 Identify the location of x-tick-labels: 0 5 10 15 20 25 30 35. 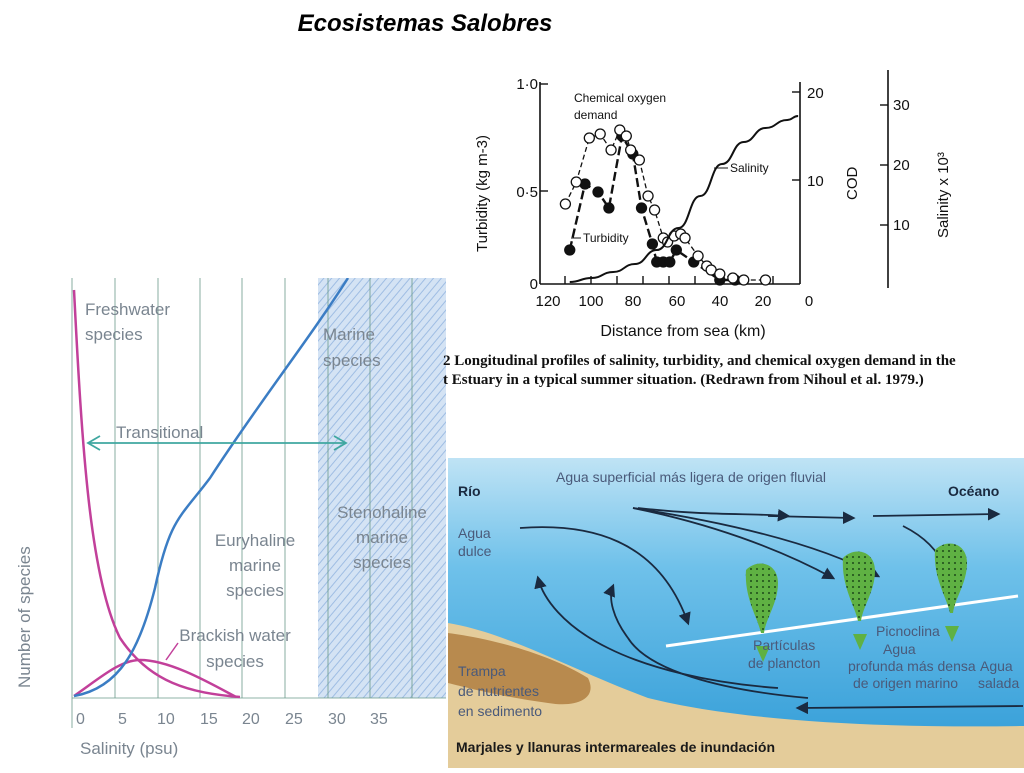
(232, 719).